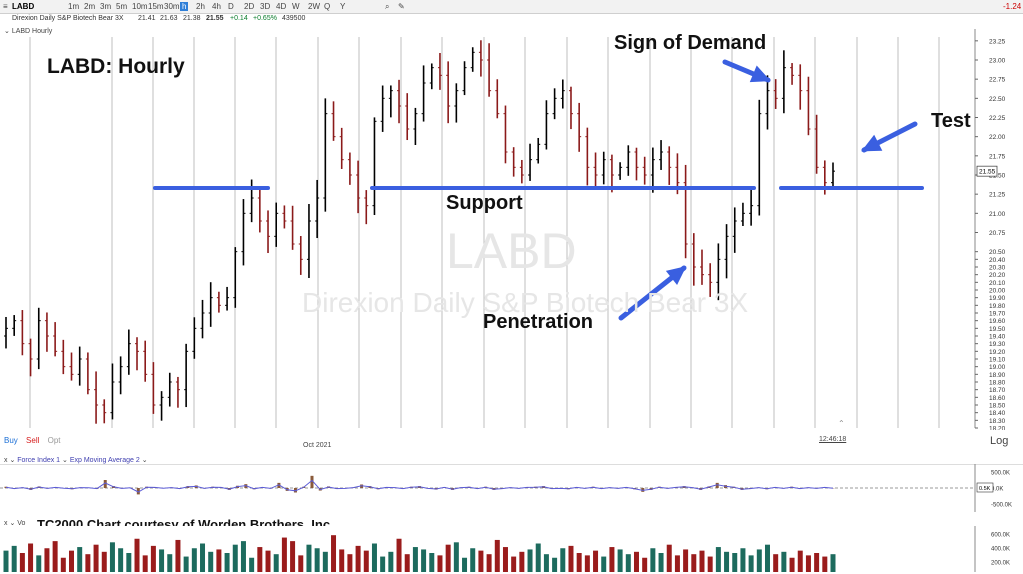  I want to click on annotation-sign-of-demand: Sign of Demand, so click(690, 43).